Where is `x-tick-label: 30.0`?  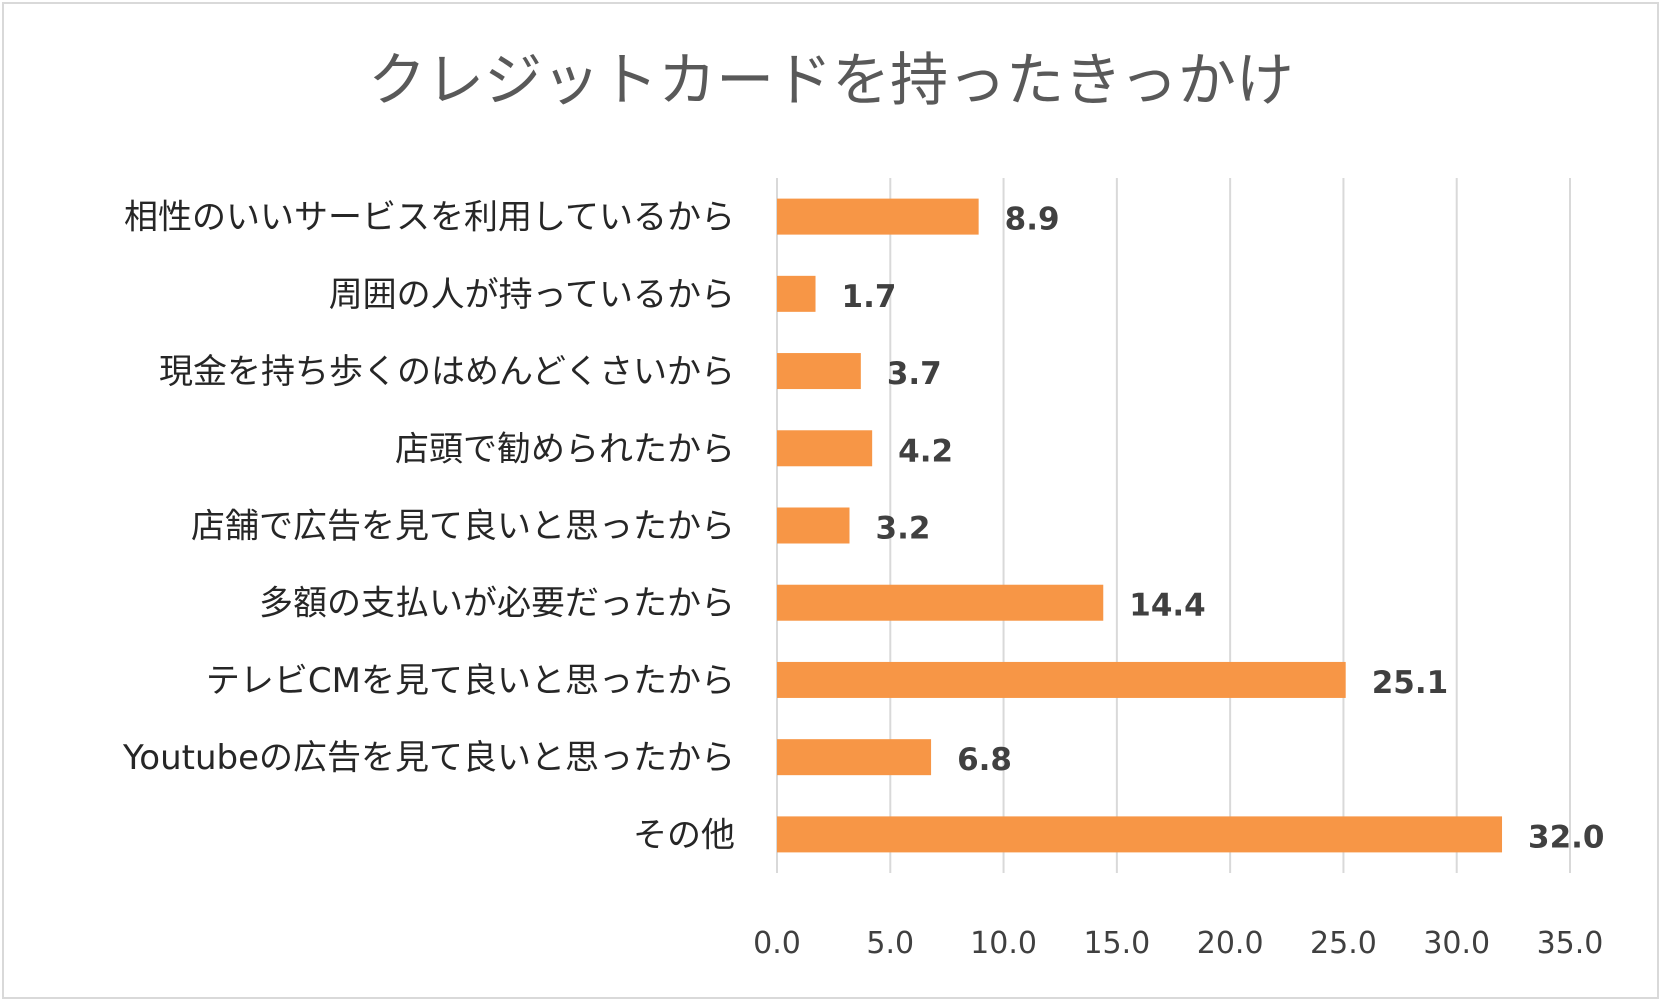
x-tick-label: 30.0 is located at coordinates (1456, 943).